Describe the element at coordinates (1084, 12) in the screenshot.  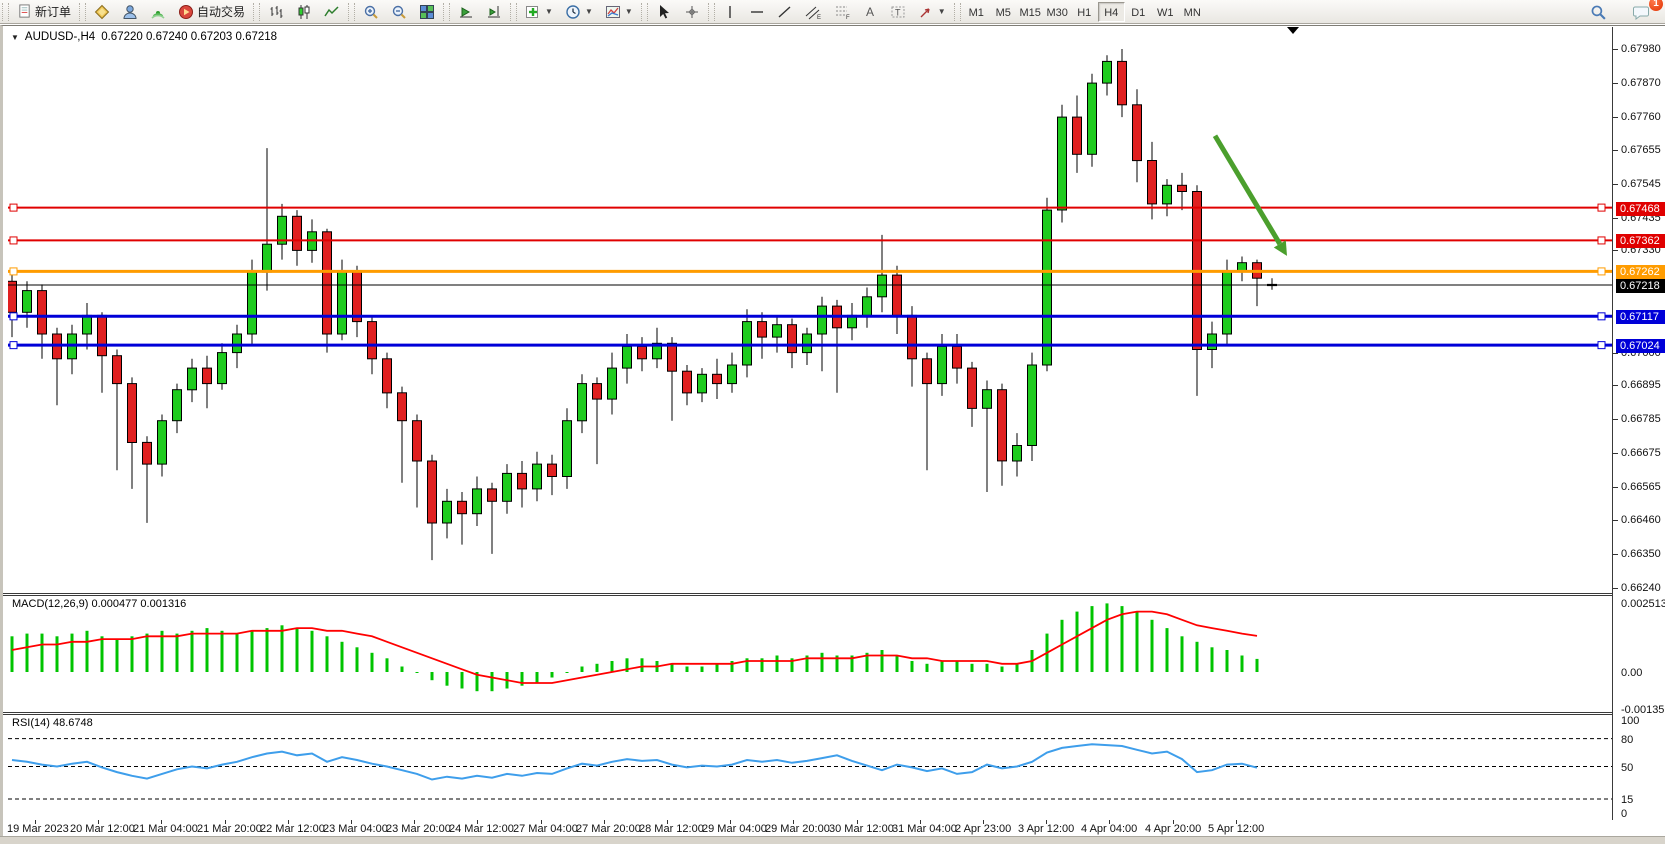
I see `timeframe-H1: H1` at that location.